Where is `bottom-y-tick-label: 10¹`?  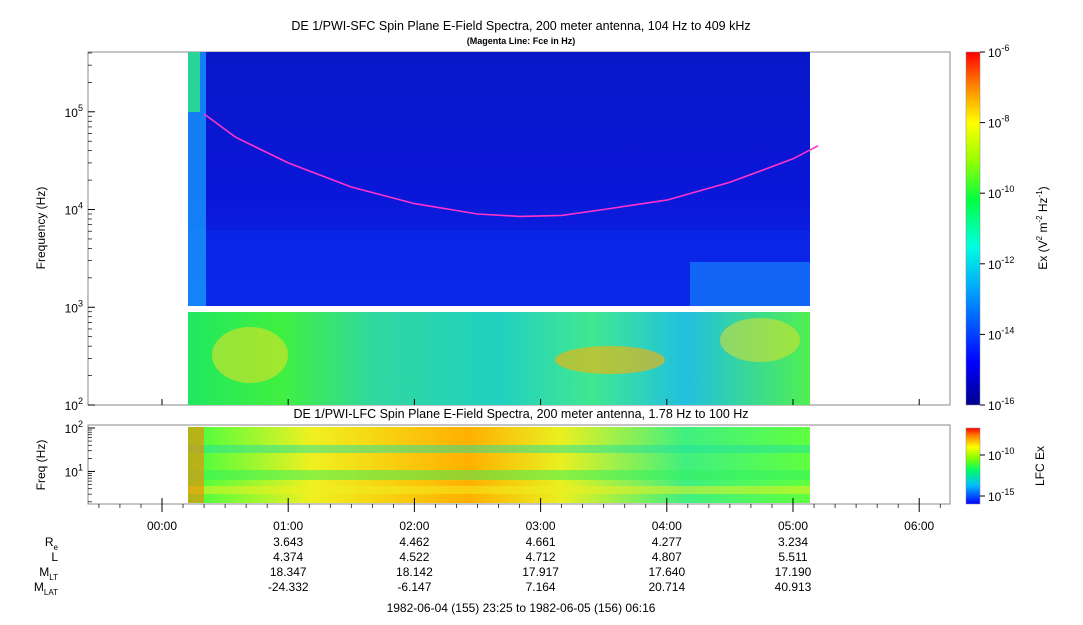 bottom-y-tick-label: 10¹ is located at coordinates (74, 470).